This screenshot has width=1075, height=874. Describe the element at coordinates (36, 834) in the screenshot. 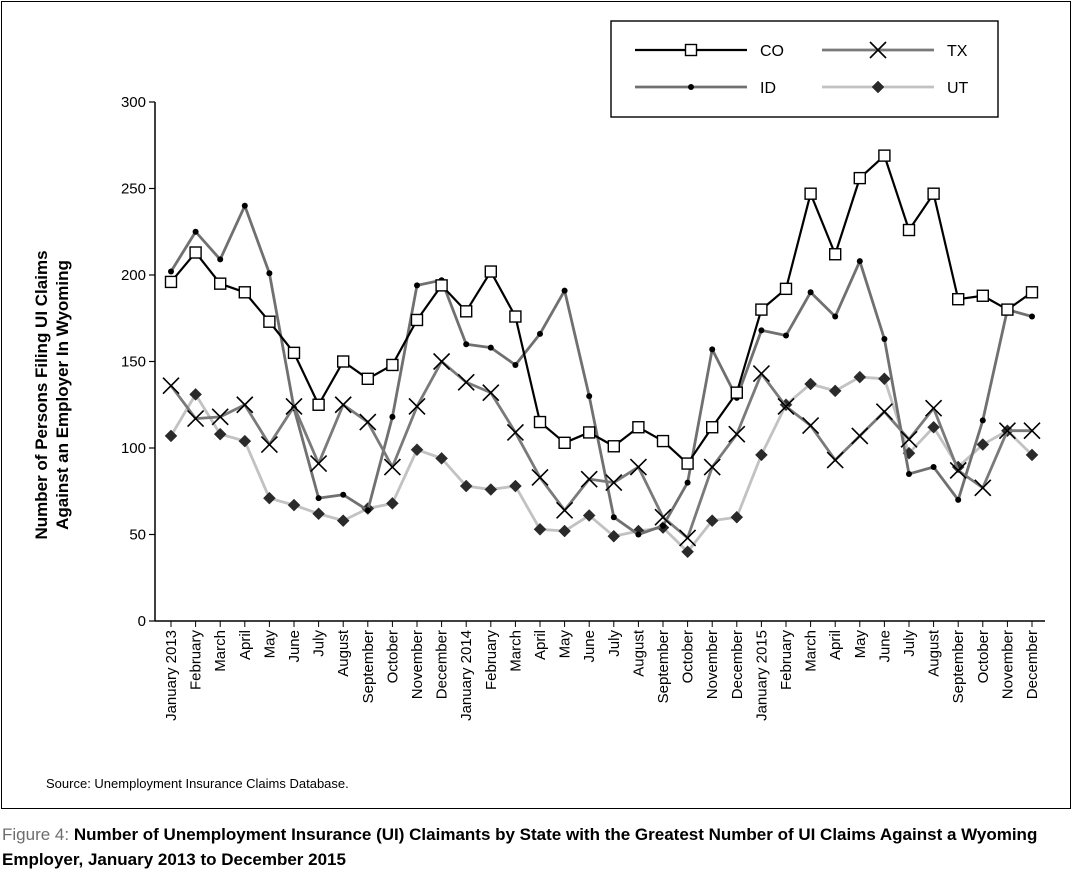

I see `figure-label: Figure 4:` at that location.